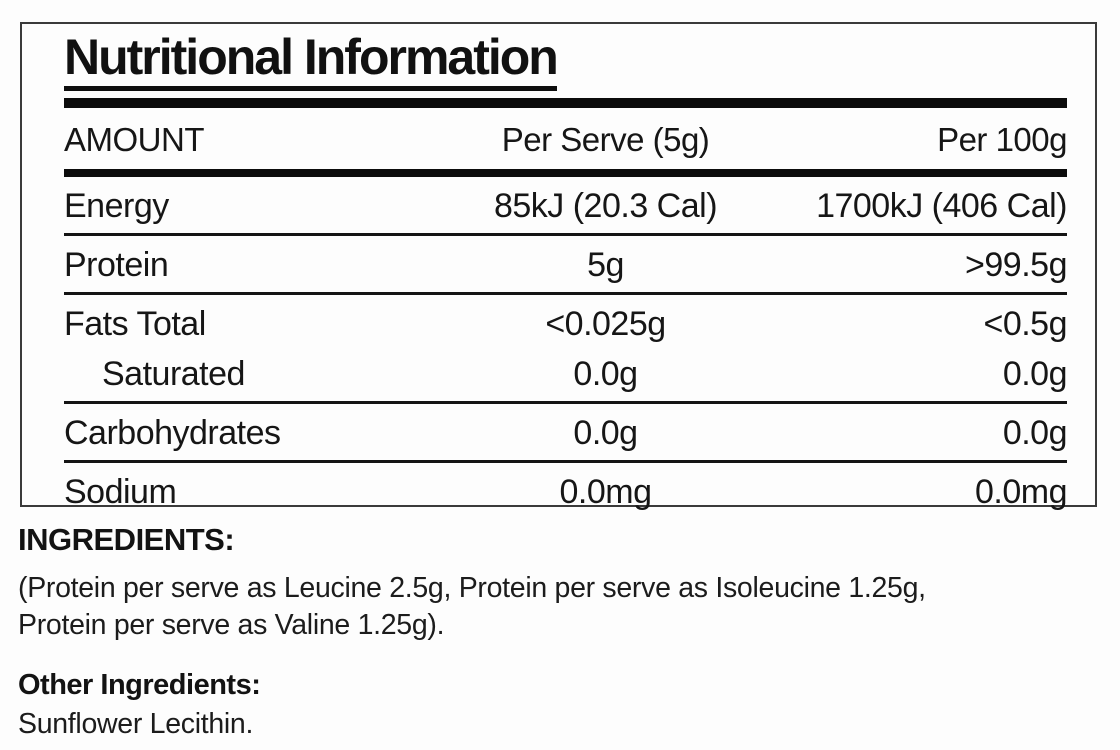  What do you see at coordinates (116, 206) in the screenshot?
I see `row-label: Energy` at bounding box center [116, 206].